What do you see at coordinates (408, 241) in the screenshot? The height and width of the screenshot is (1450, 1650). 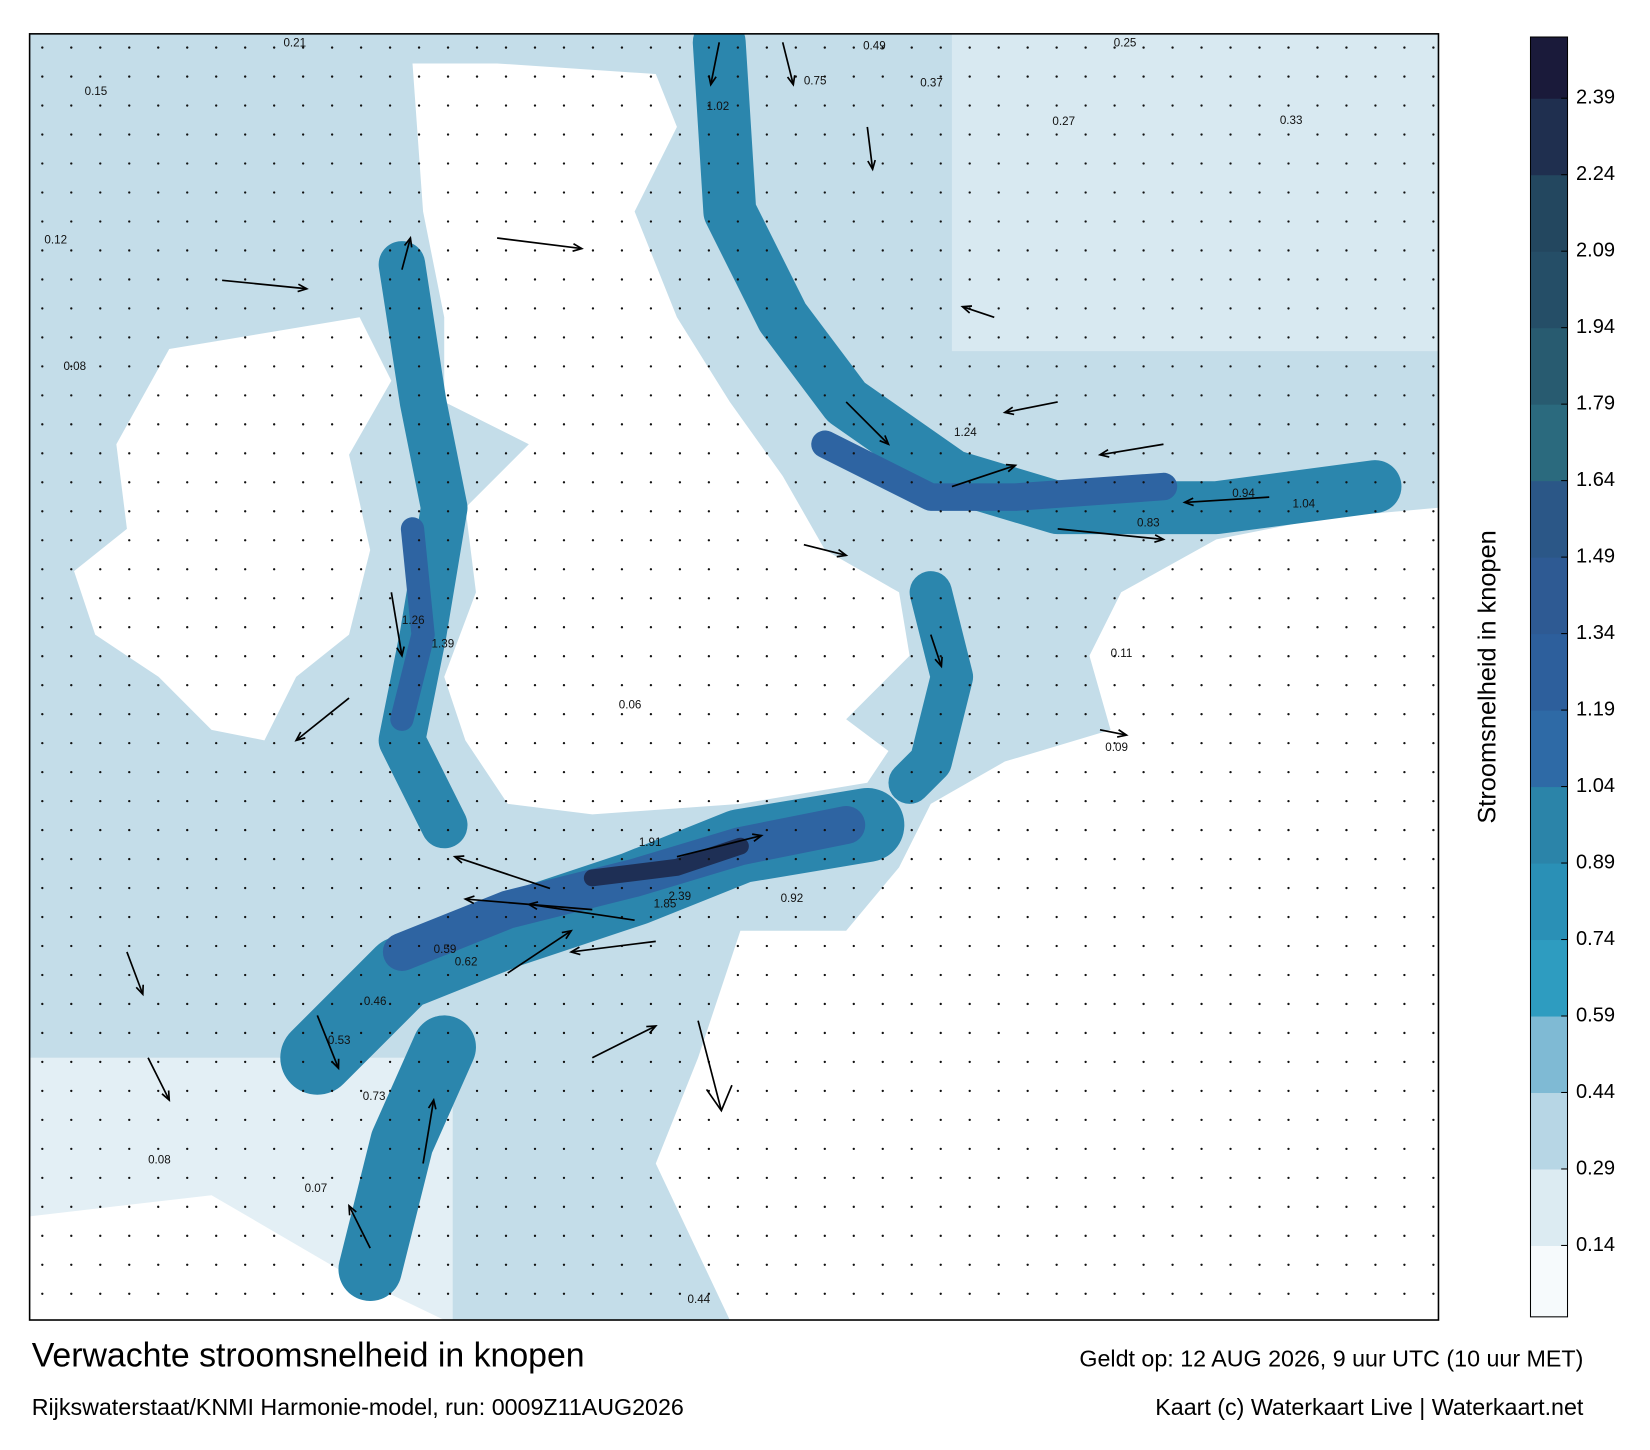 I see `arrow-head` at bounding box center [408, 241].